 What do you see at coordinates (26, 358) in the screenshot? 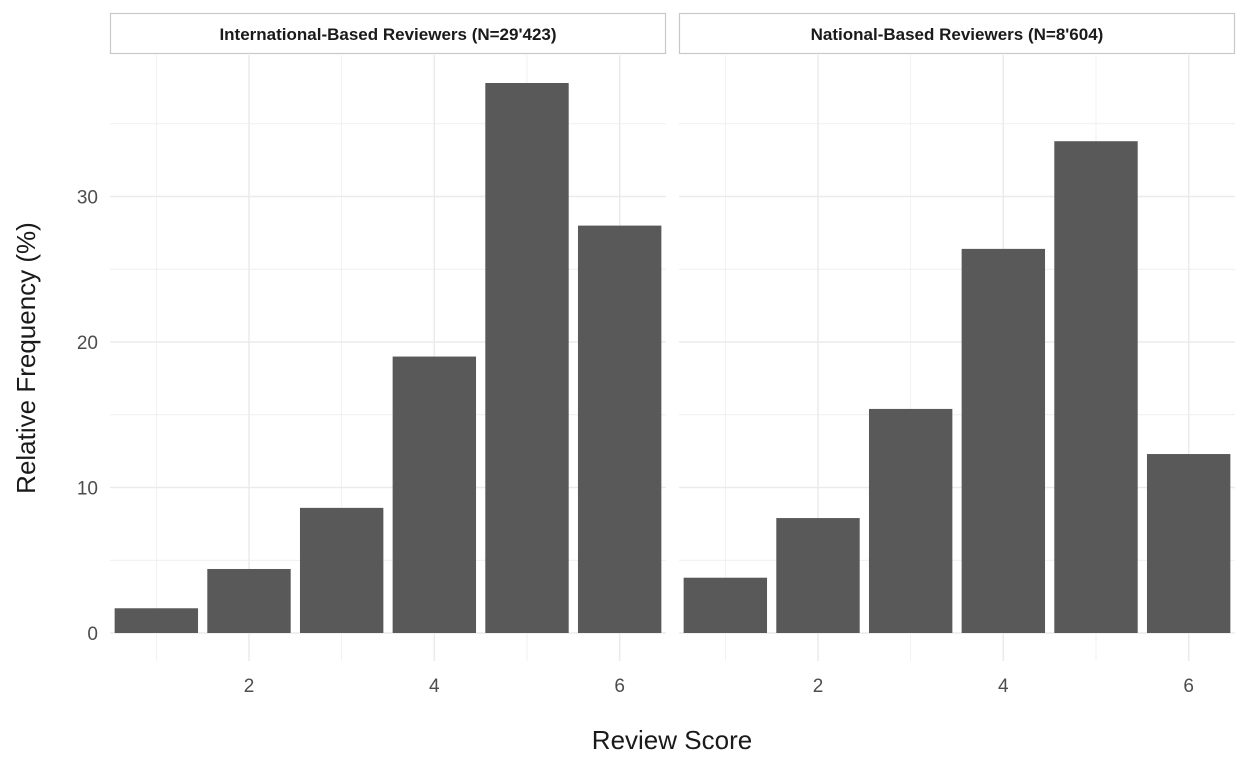
I see `y-axis-title: Relative Frequency (%)` at bounding box center [26, 358].